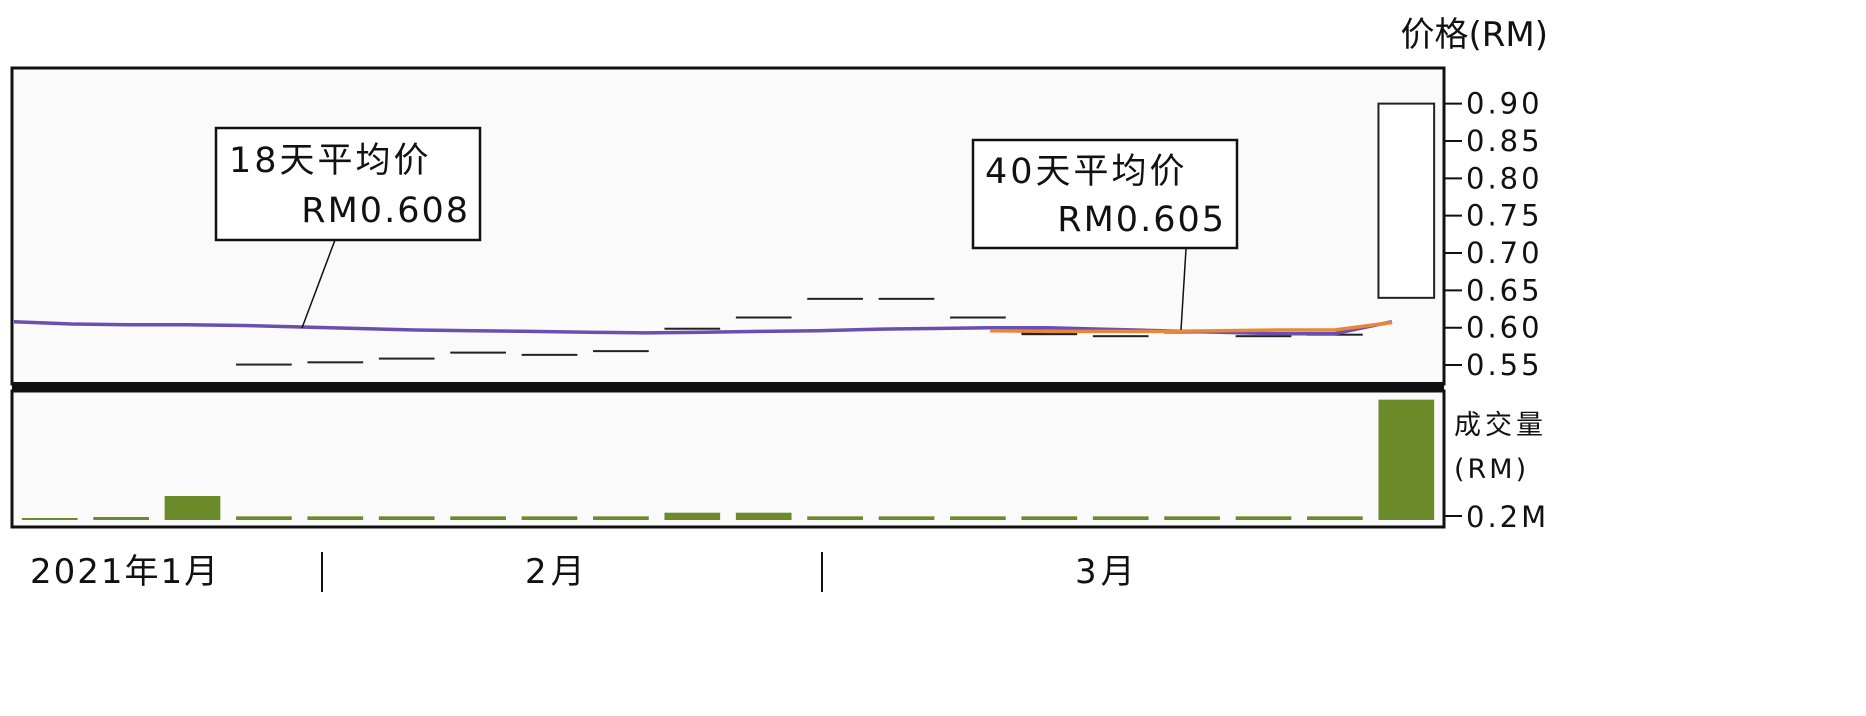 This screenshot has width=1866, height=716. I want to click on annotation-ma40-title: 40天平均价, so click(1086, 172).